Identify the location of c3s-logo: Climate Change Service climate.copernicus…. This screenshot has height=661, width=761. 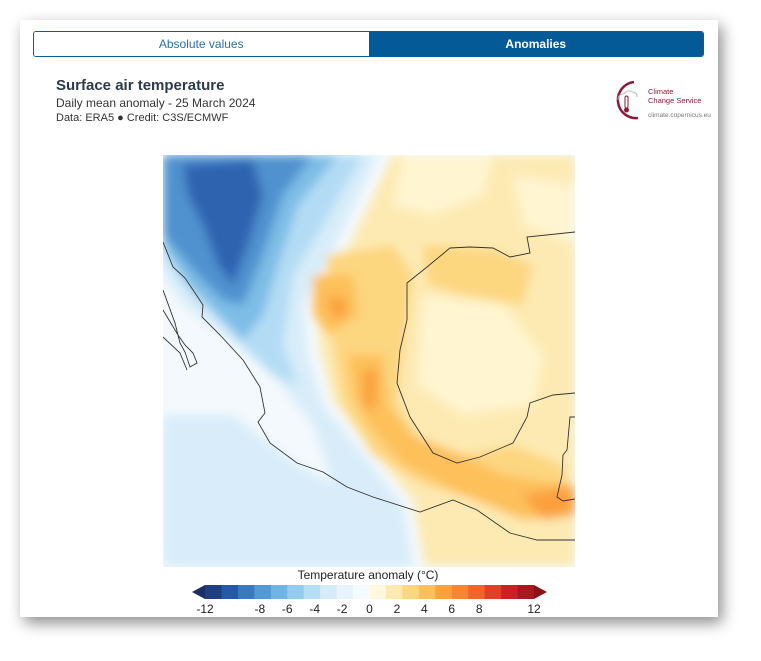
(659, 100).